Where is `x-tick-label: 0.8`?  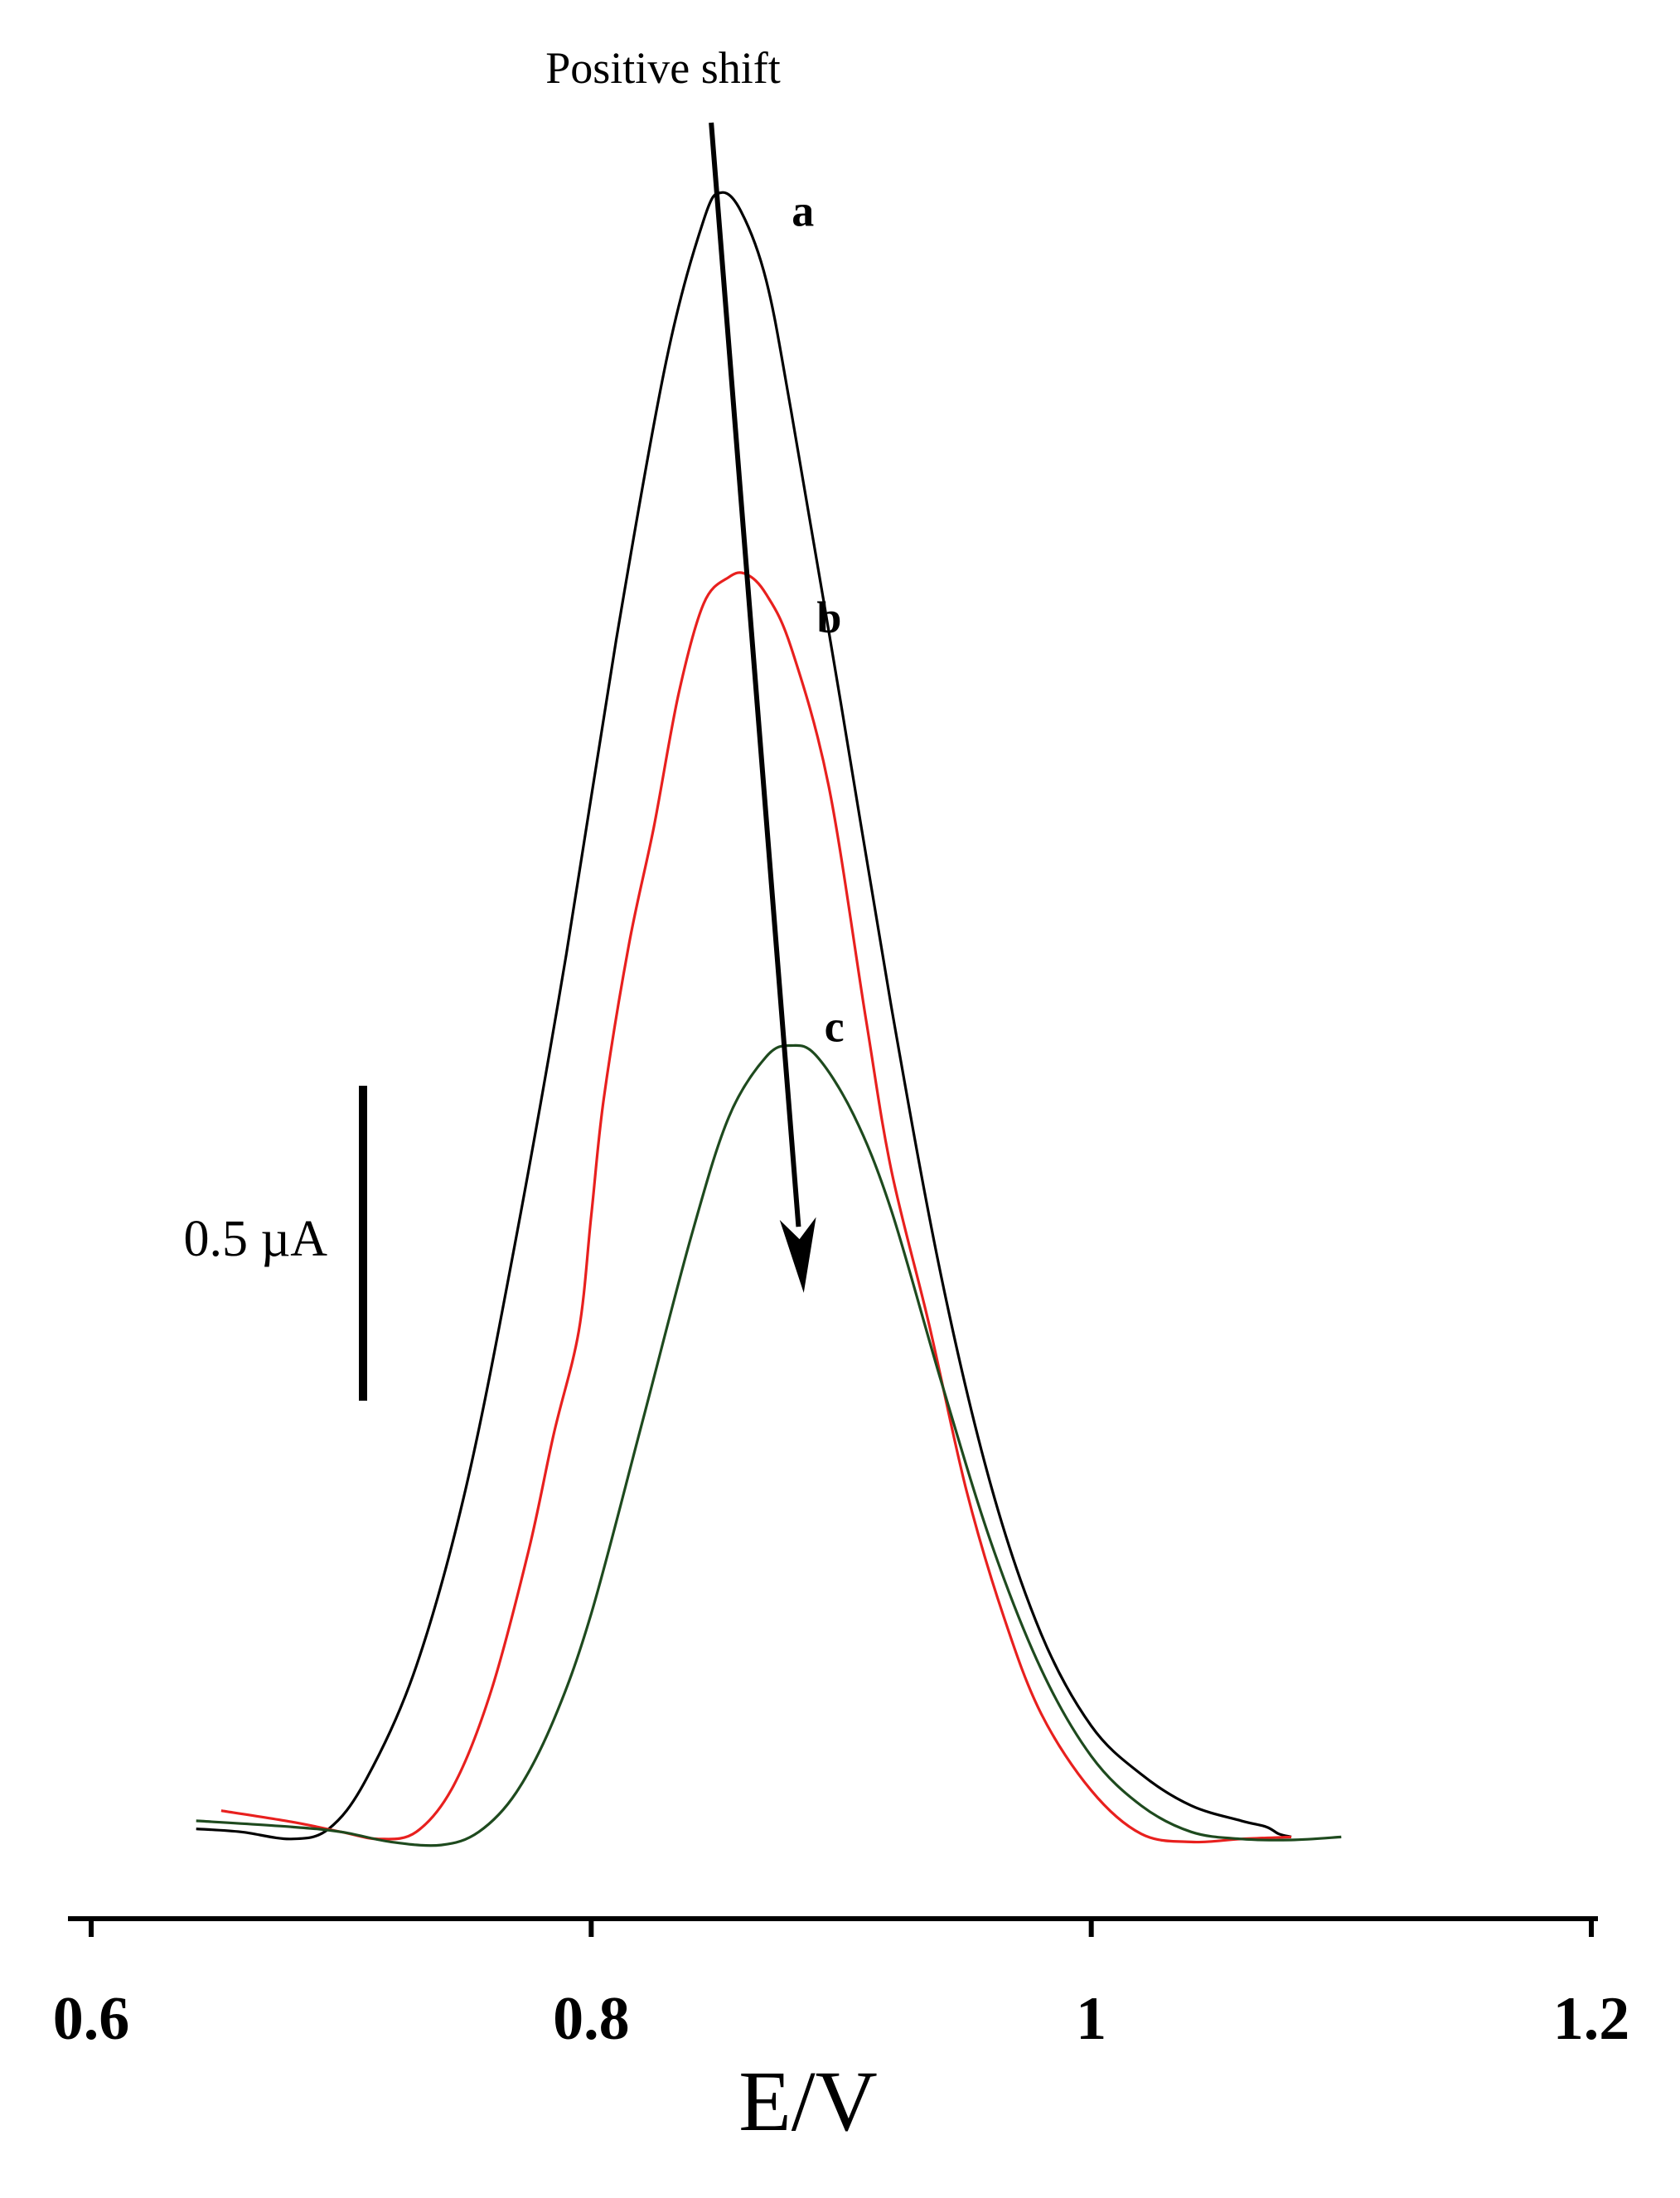 x-tick-label: 0.8 is located at coordinates (591, 2019).